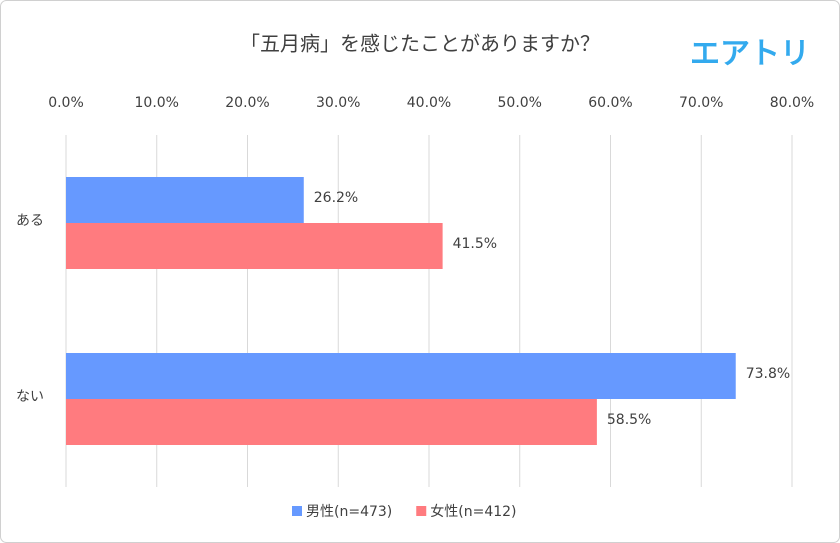  Describe the element at coordinates (473, 511) in the screenshot. I see `legend-label: 女性(n=412)` at that location.